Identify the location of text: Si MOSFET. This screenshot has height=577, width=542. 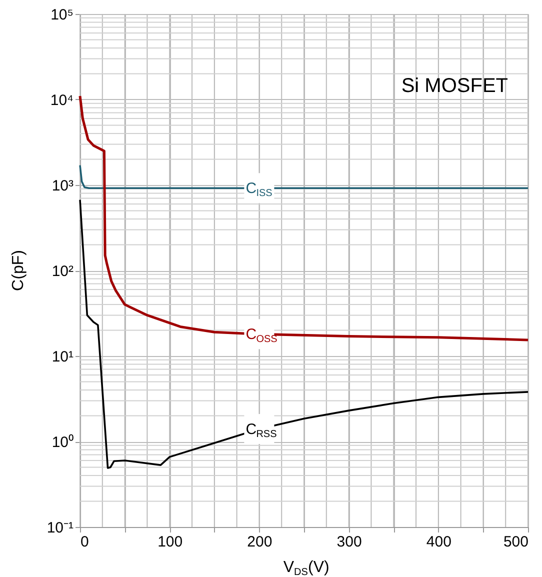
(454, 86).